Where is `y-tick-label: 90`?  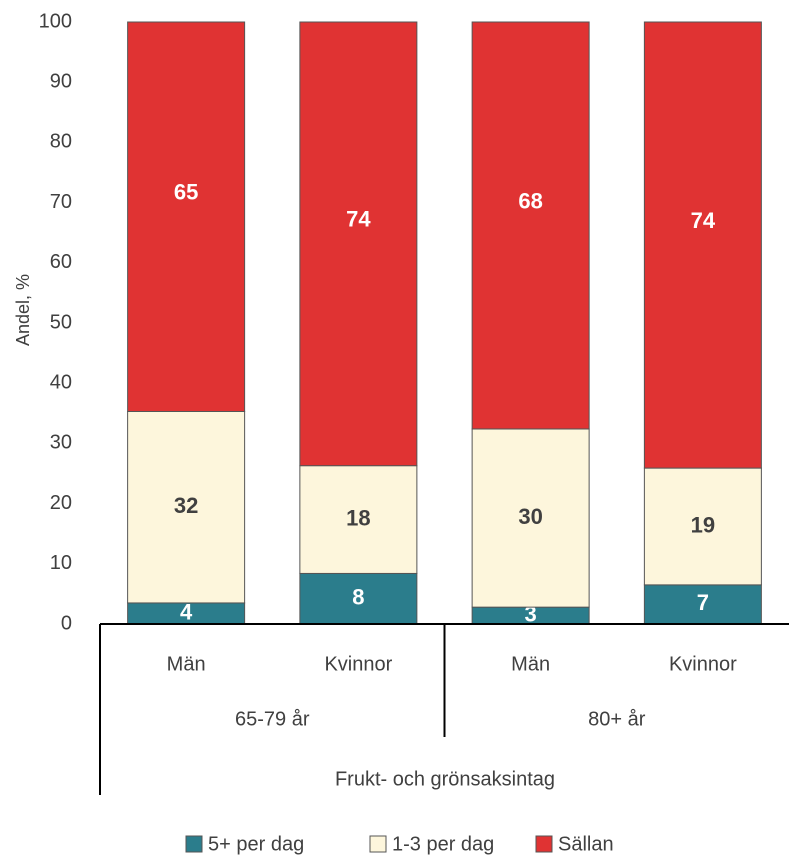
y-tick-label: 90 is located at coordinates (61, 81).